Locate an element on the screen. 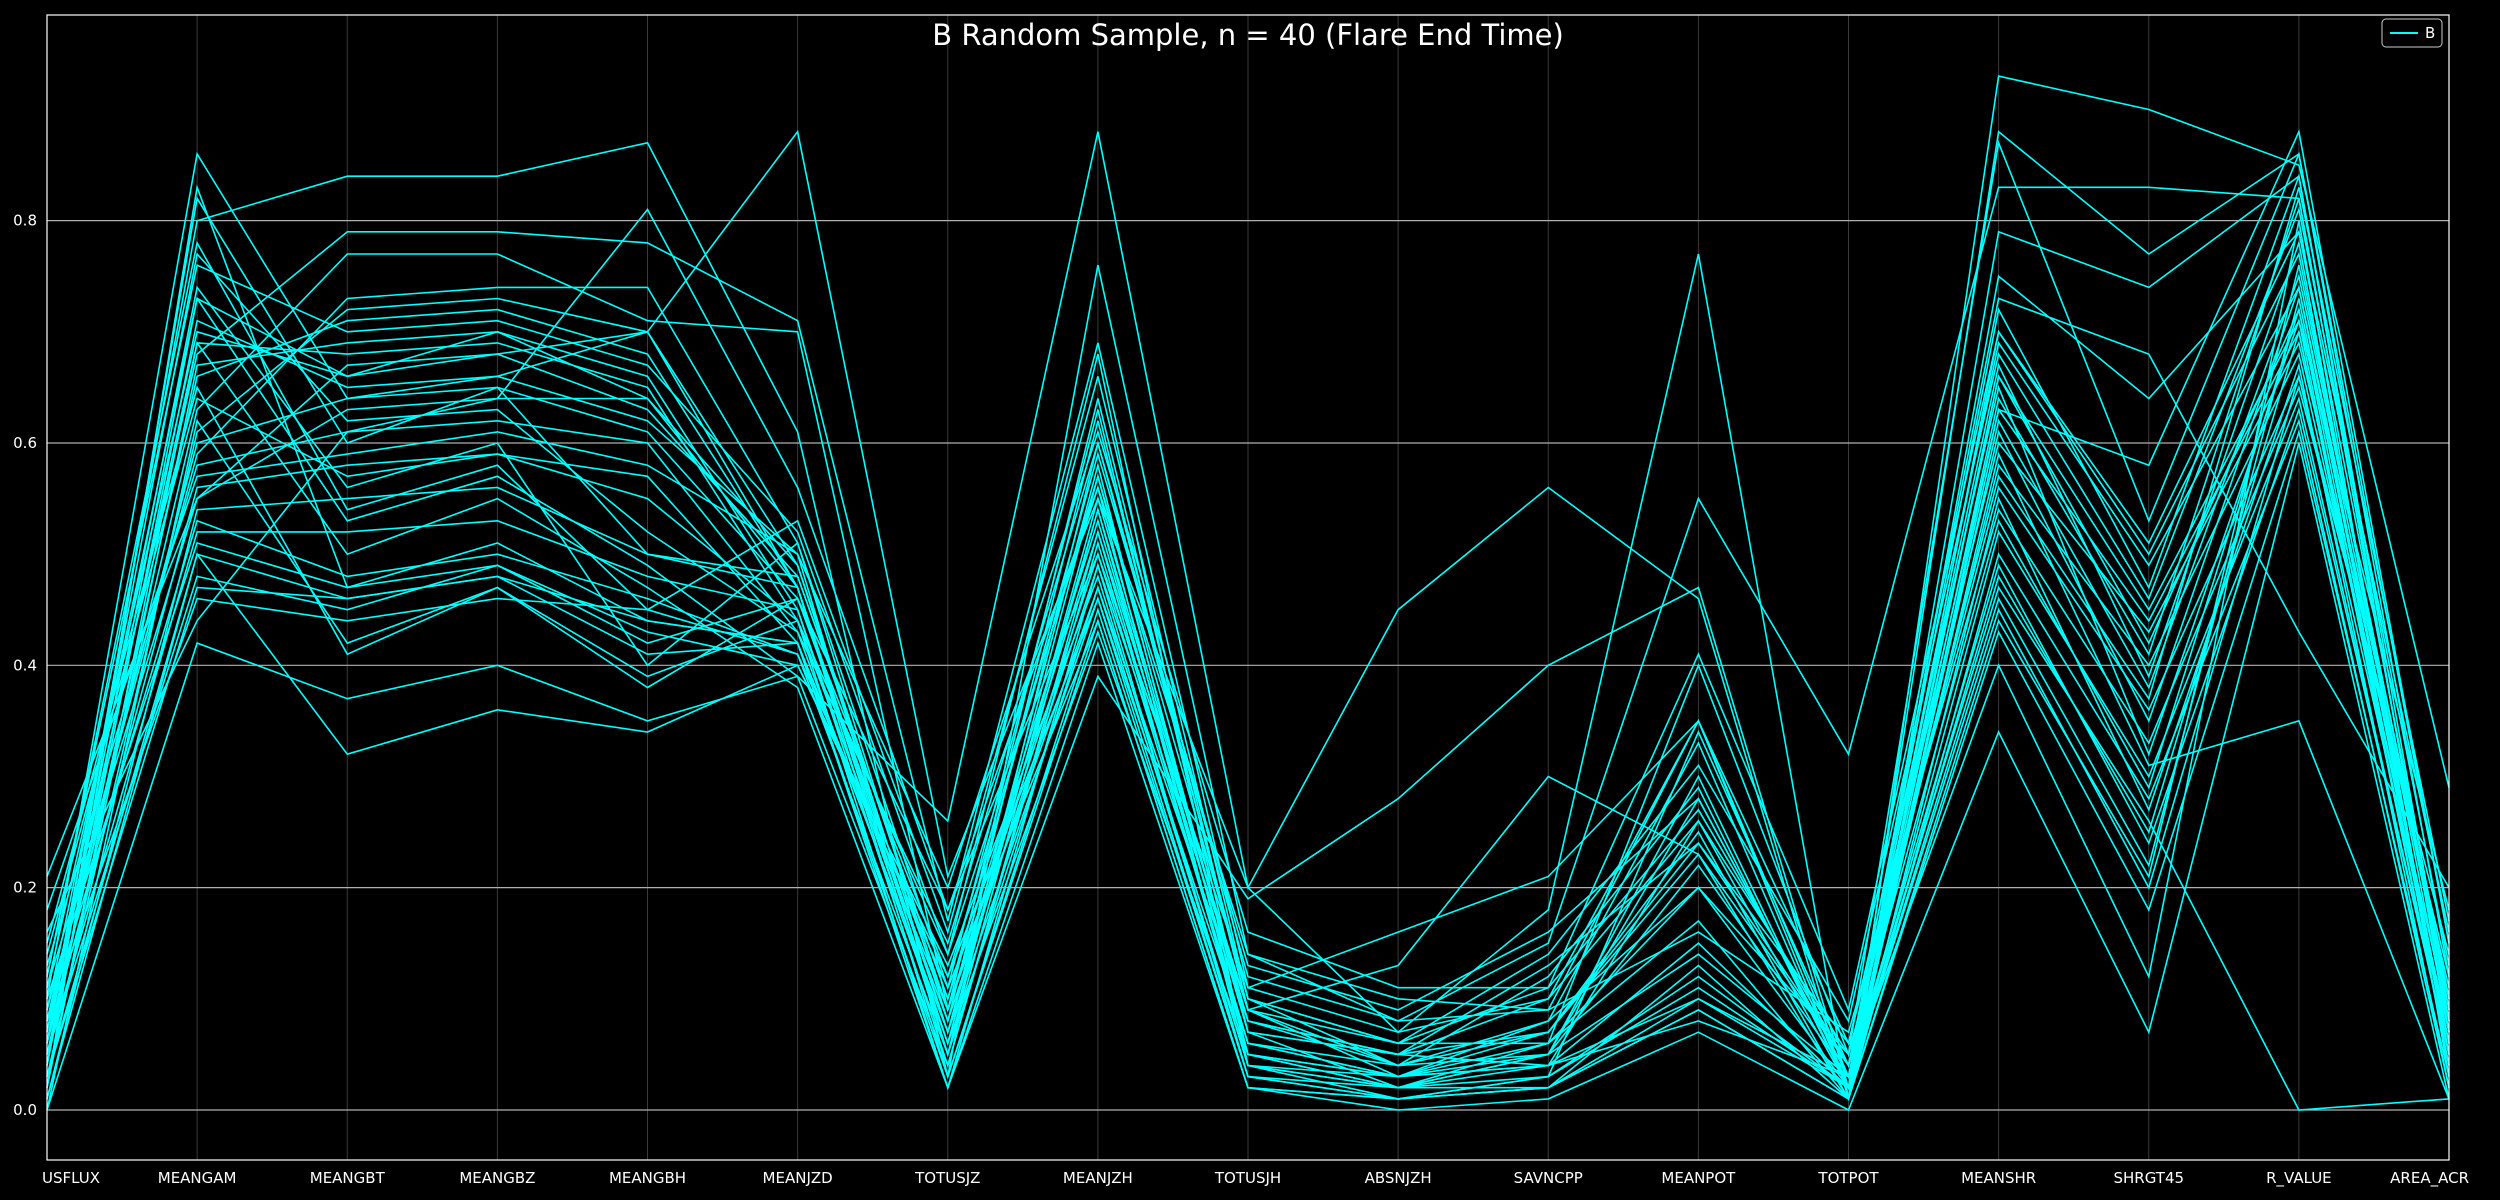 The height and width of the screenshot is (1200, 2500). y-tick-label: 0.6 is located at coordinates (25, 443).